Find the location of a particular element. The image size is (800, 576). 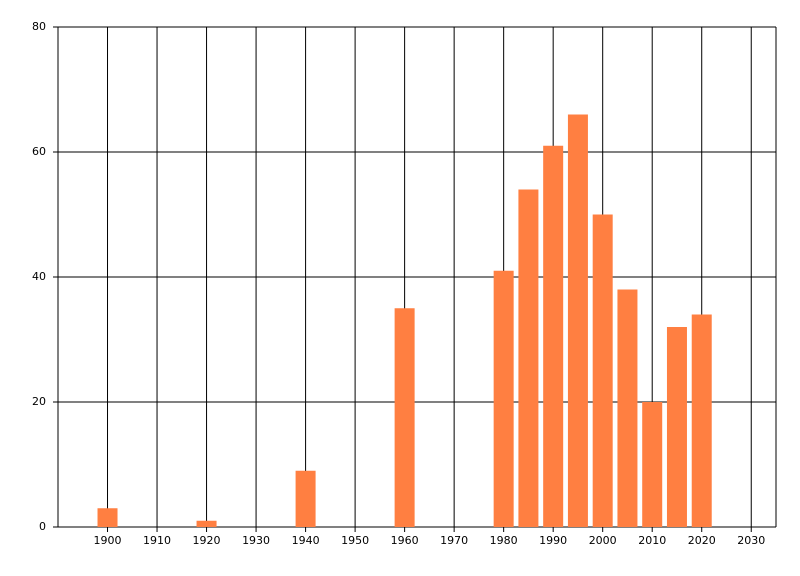

y-tick-label: 60 is located at coordinates (39, 151).